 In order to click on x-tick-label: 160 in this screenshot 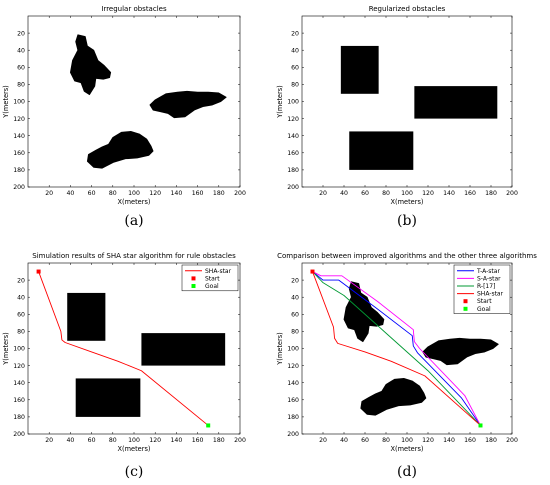, I will do `click(198, 440)`.